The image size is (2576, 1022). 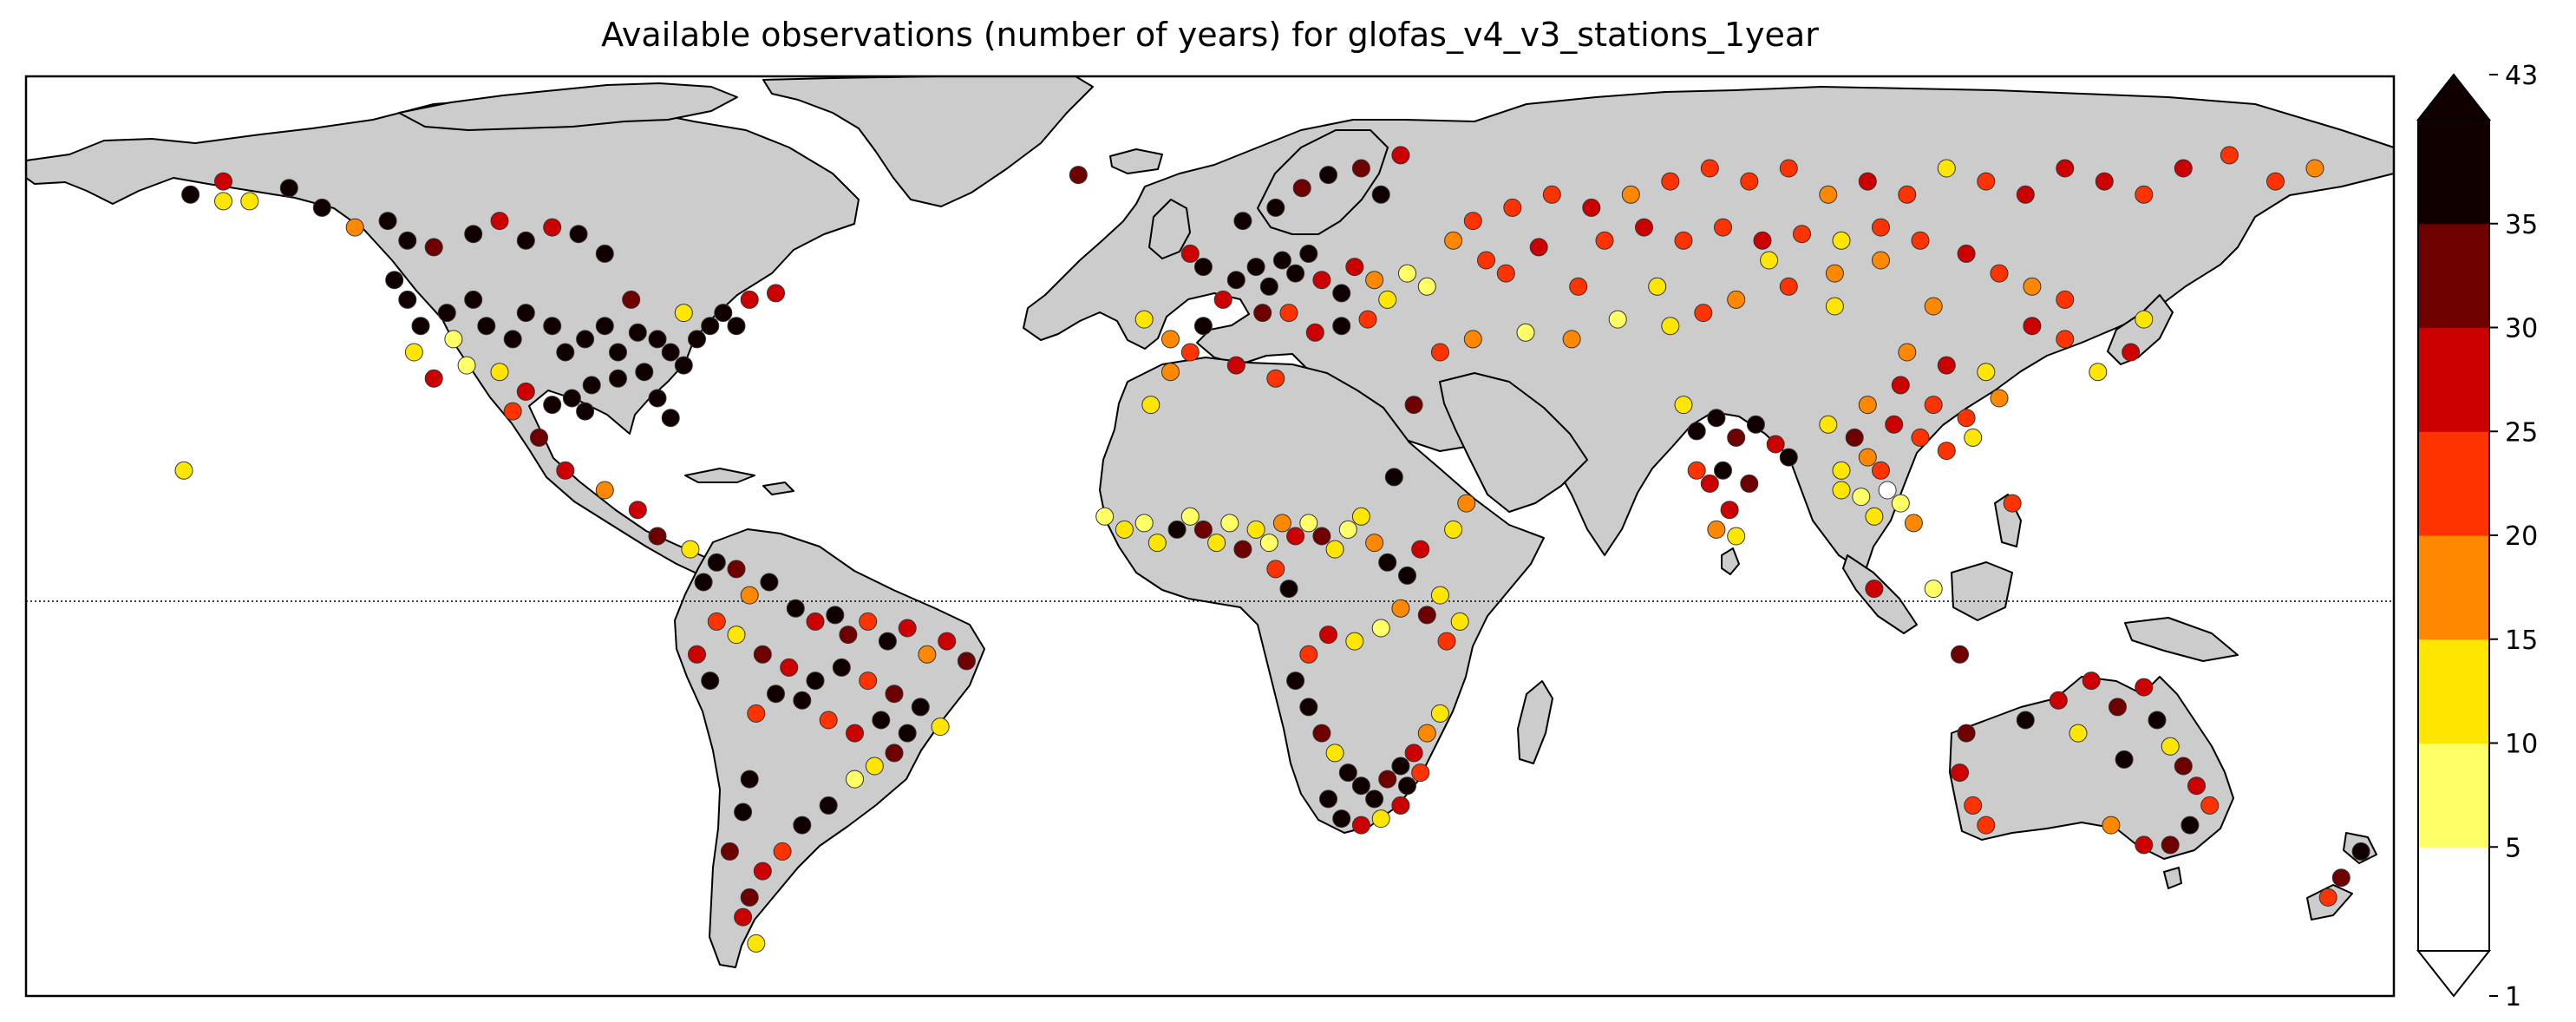 I want to click on hispaniola, so click(x=778, y=489).